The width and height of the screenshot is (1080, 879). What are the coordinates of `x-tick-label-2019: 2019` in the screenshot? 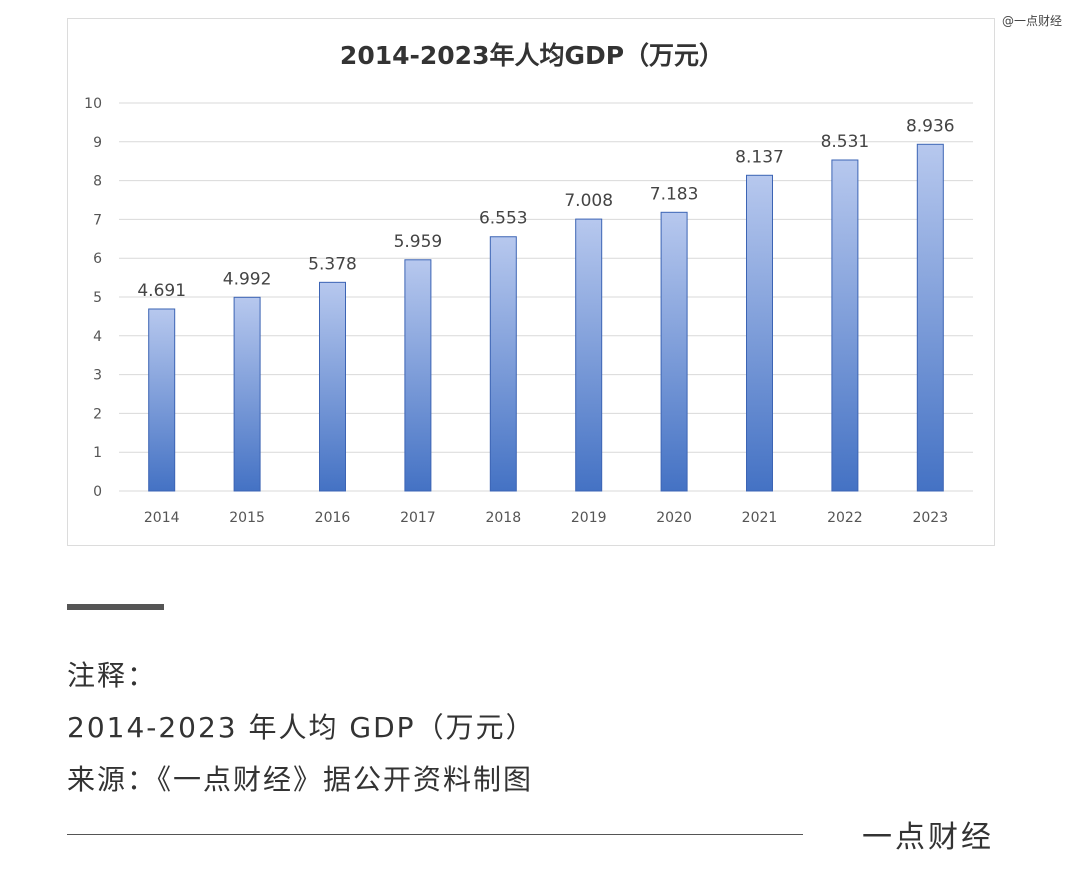 It's located at (589, 518).